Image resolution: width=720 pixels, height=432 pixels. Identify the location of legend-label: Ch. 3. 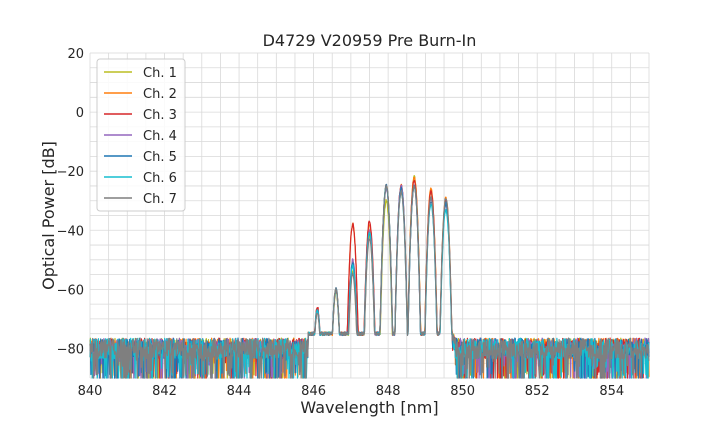
(160, 115).